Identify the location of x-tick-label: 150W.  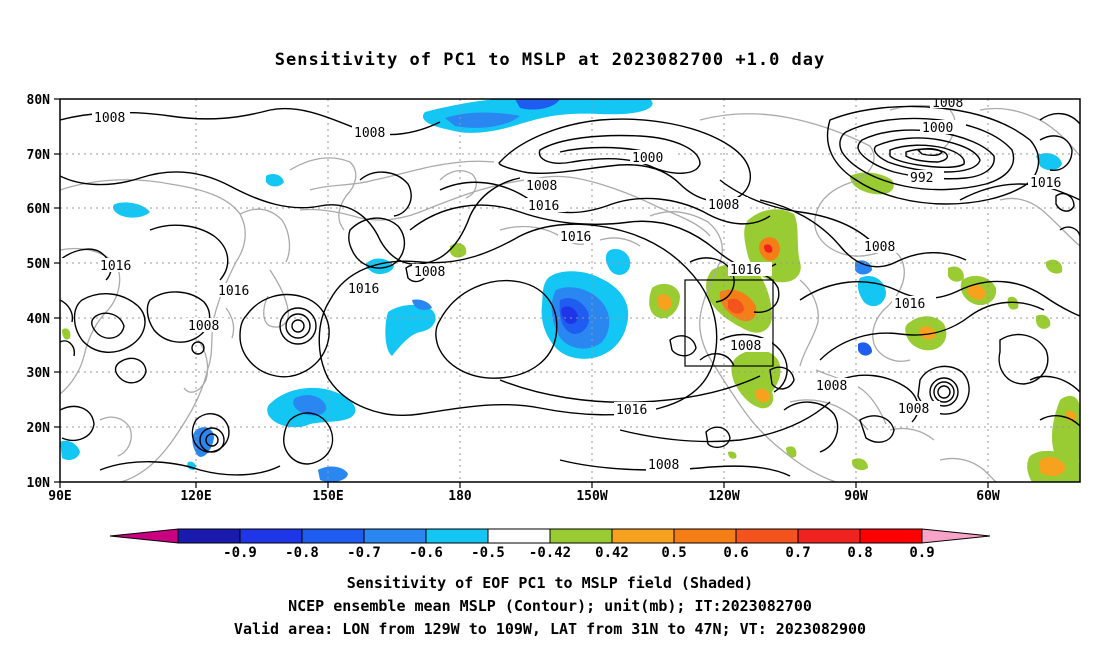
(591, 496).